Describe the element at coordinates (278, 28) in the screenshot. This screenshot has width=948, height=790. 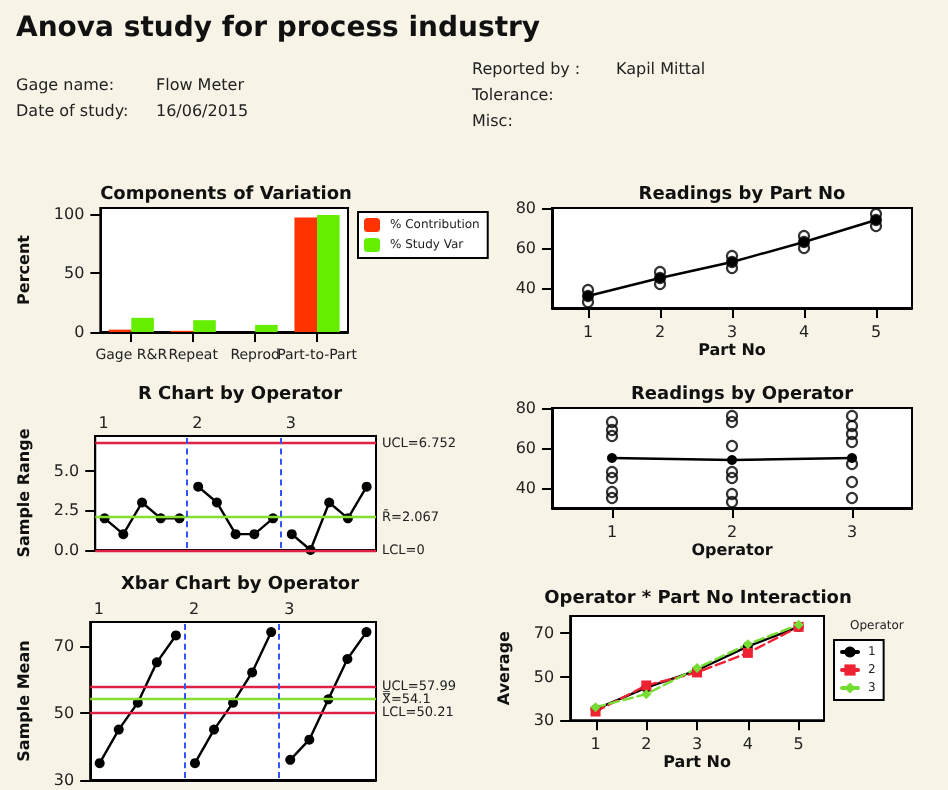
I see `text: Anova study for process industry` at that location.